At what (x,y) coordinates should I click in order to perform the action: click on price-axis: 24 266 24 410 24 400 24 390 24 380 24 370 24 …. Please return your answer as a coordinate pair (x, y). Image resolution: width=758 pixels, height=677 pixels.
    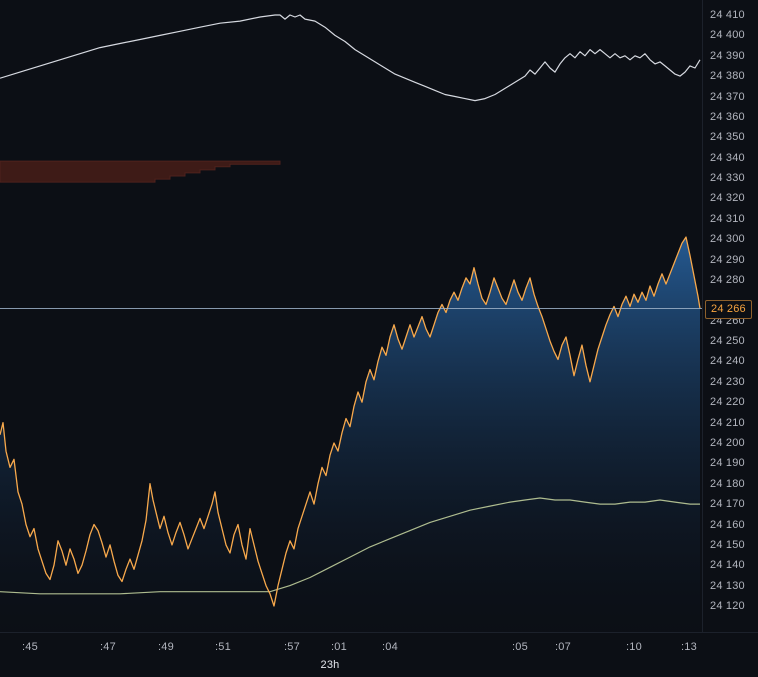
    Looking at the image, I should click on (730, 316).